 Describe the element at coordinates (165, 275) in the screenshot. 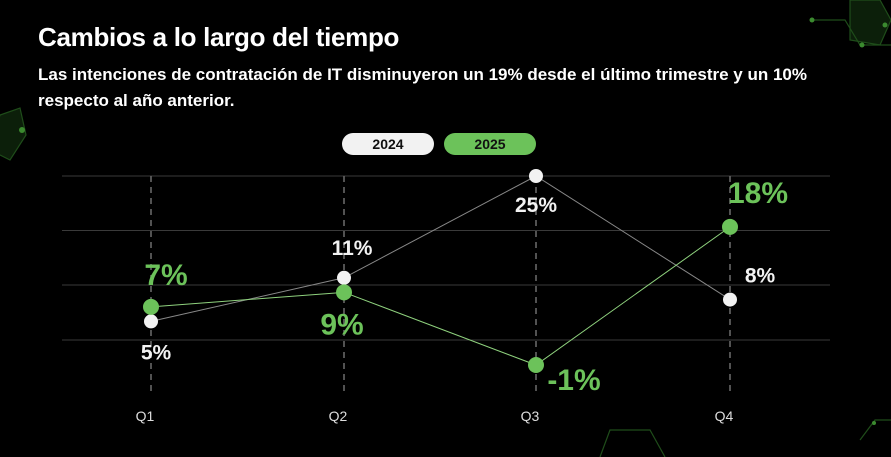

I see `data-label-2025: 7%` at that location.